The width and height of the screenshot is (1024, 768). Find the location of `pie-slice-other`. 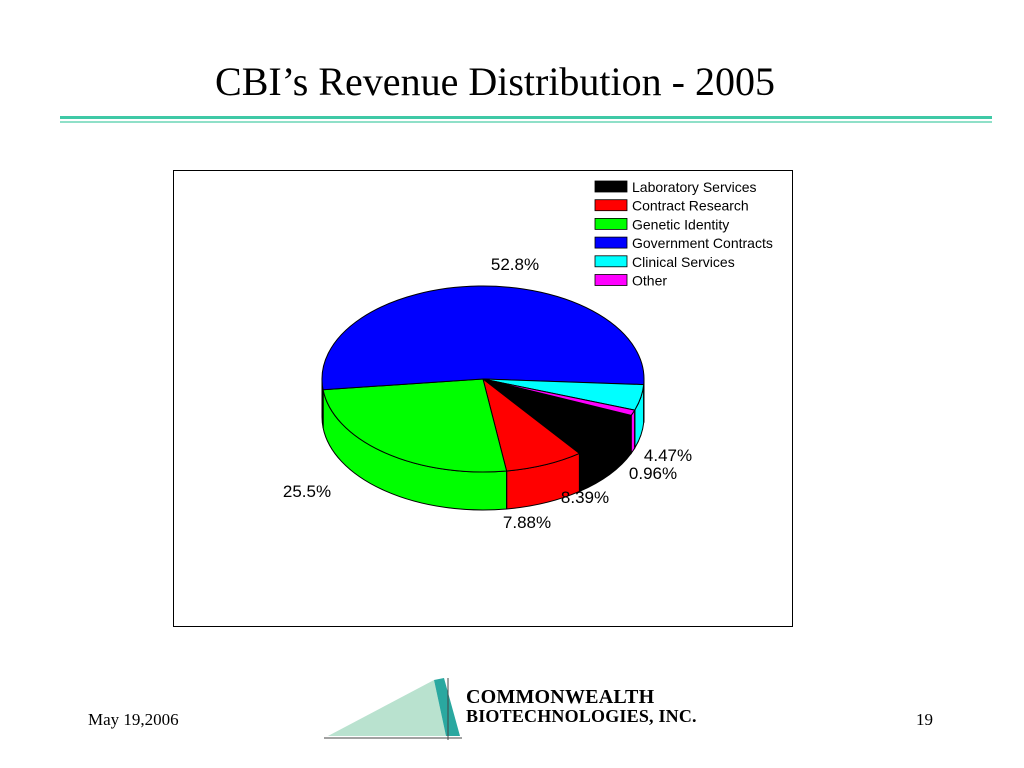

pie-slice-other is located at coordinates (559, 397).